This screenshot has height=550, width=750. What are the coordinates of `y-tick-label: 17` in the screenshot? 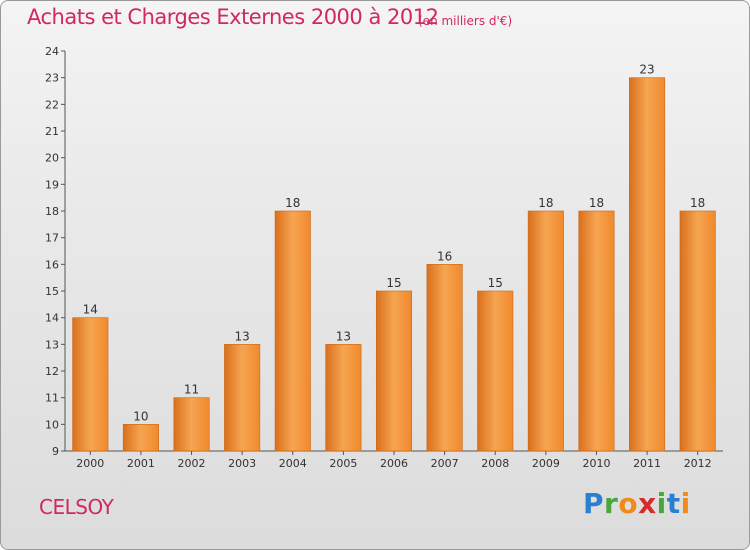 It's located at (52, 238).